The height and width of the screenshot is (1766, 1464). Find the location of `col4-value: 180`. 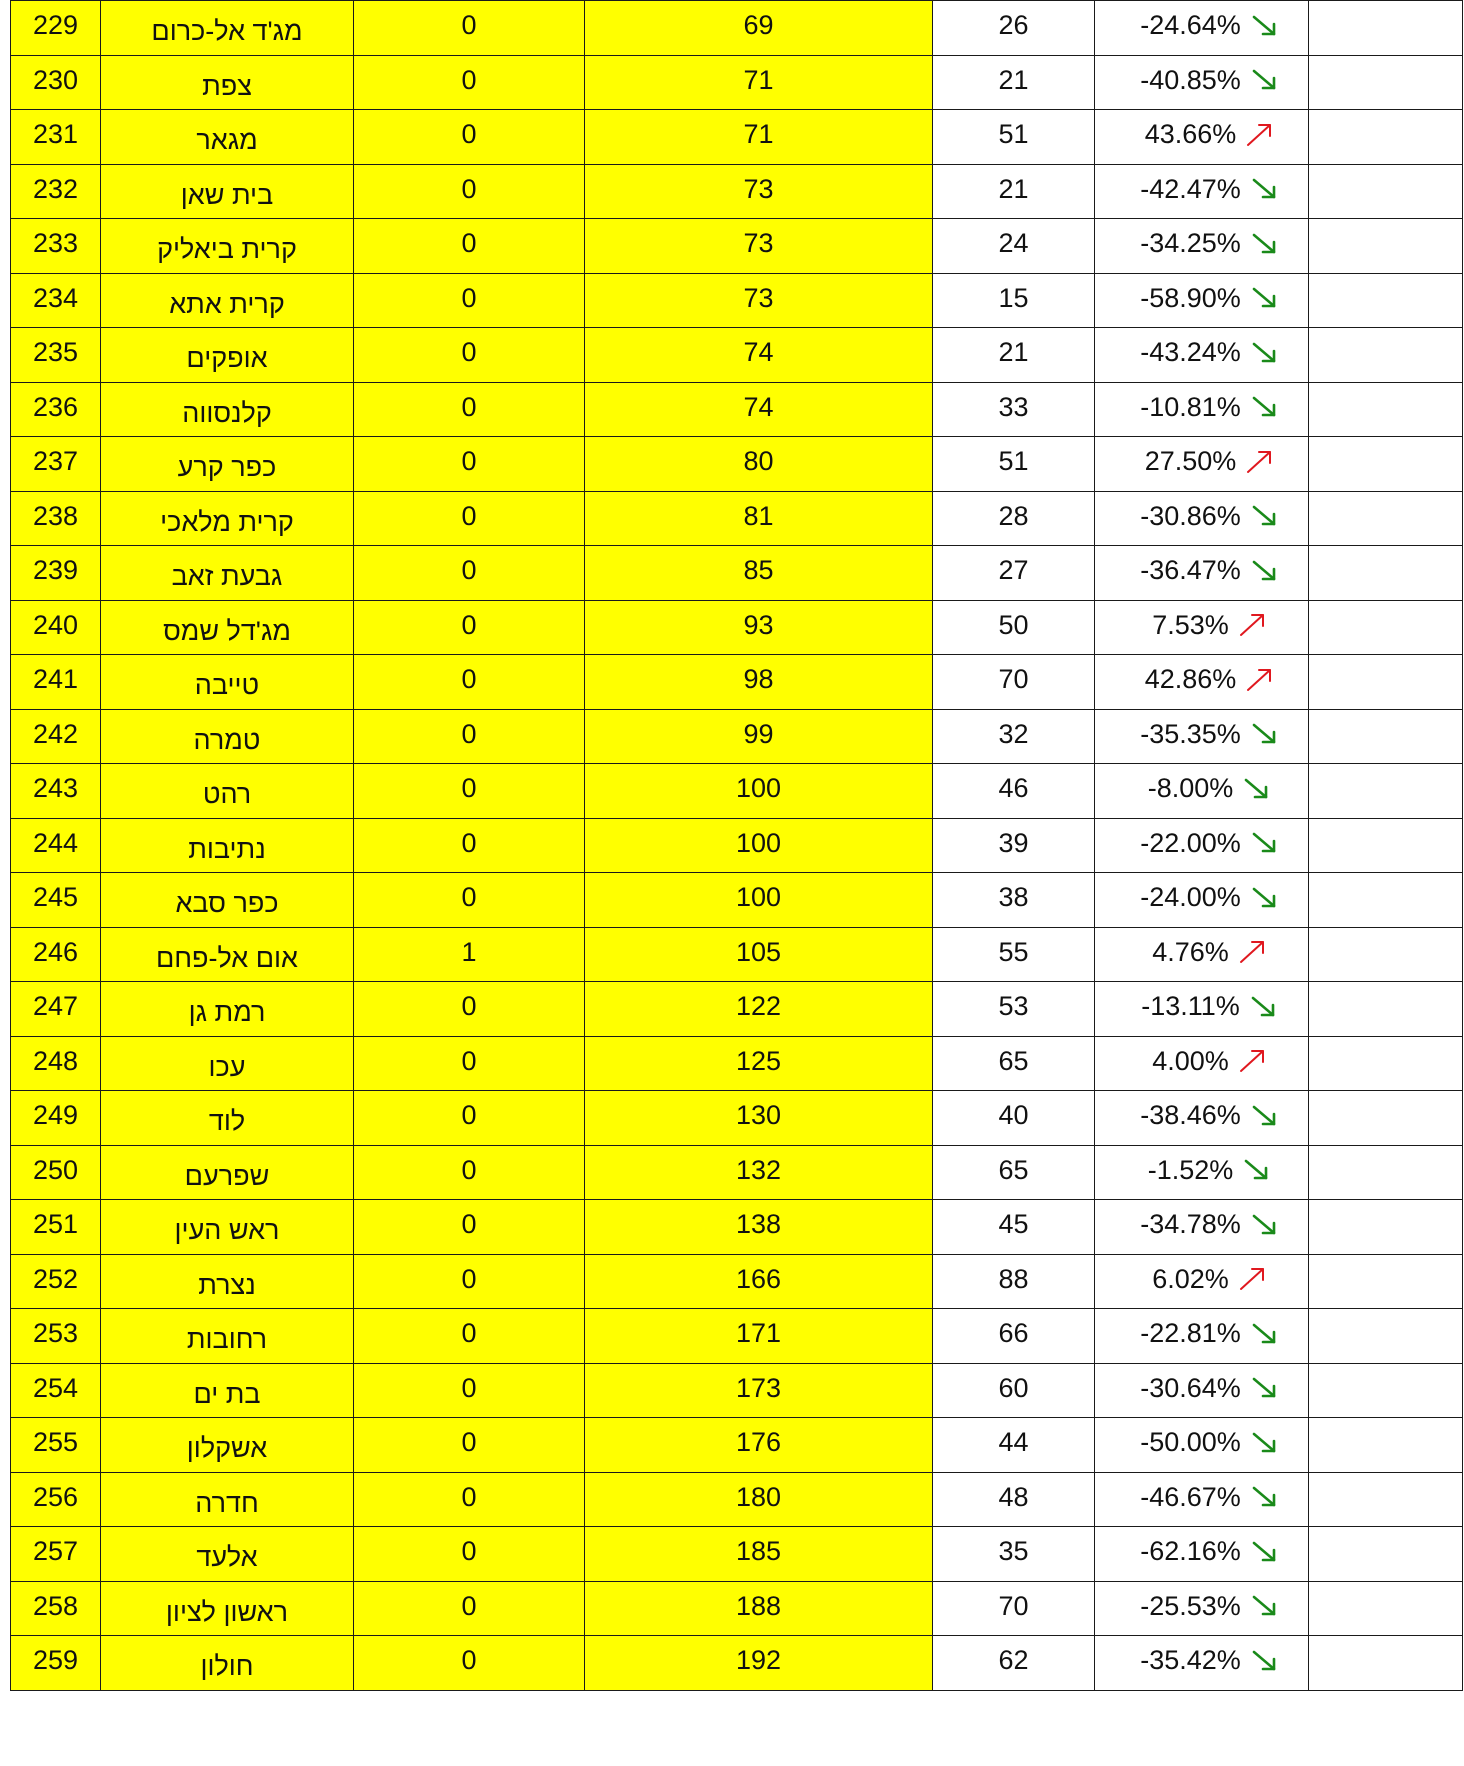

col4-value: 180 is located at coordinates (758, 1496).